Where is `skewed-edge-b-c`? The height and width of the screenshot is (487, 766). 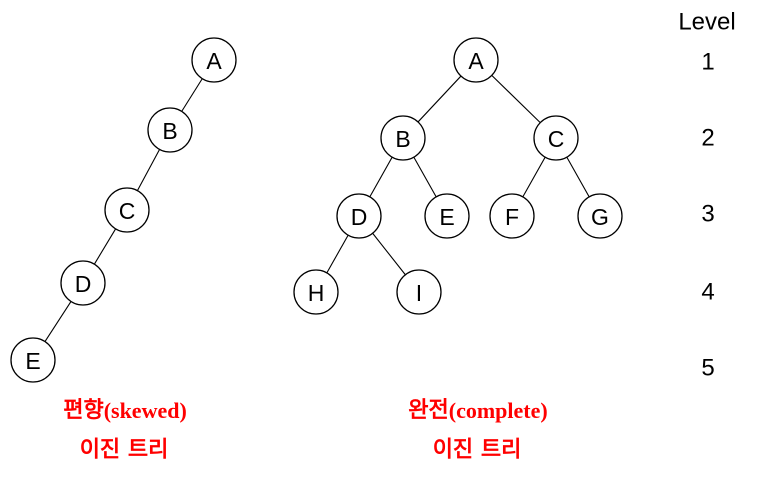 skewed-edge-b-c is located at coordinates (148, 170).